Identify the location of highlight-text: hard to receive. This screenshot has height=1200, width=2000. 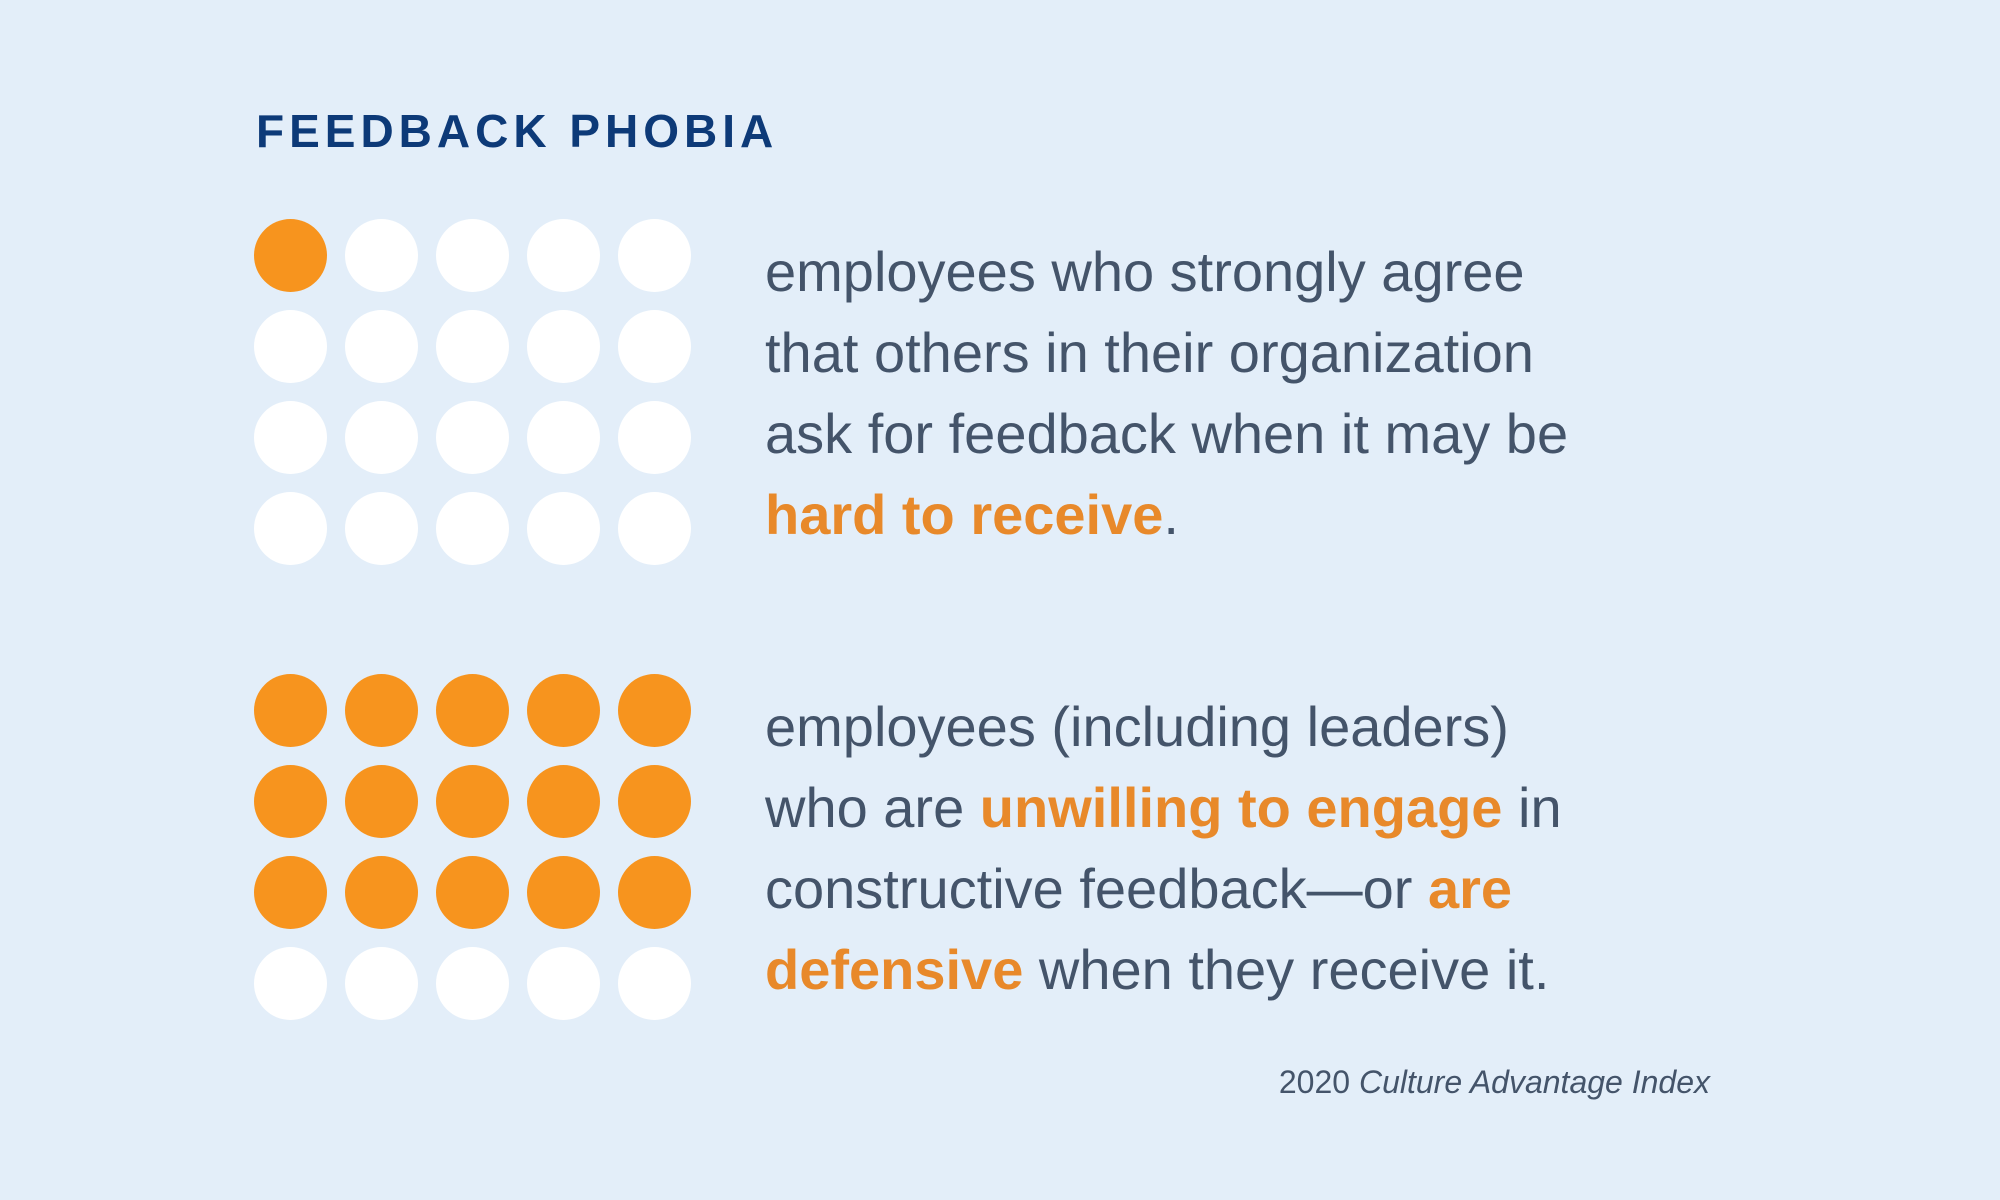
(964, 514).